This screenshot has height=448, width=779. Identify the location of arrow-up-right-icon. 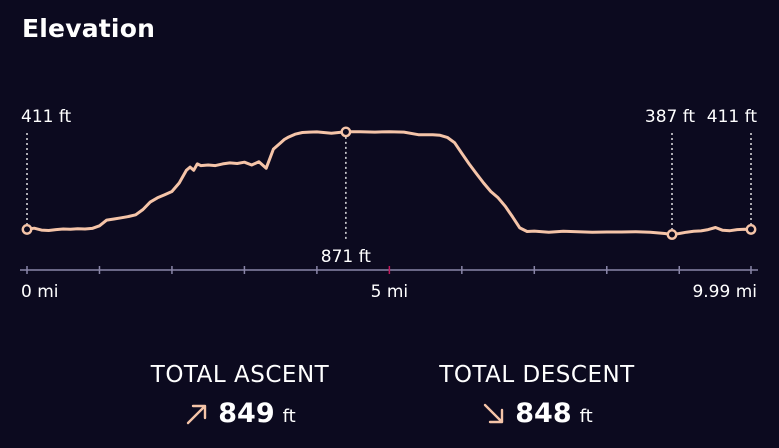
(197, 414).